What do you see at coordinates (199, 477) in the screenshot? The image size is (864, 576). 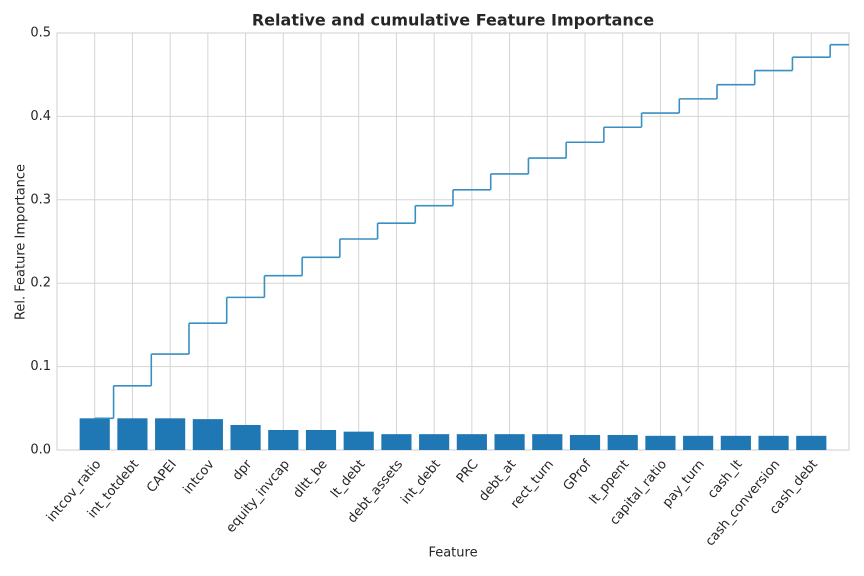 I see `x-tick-label: intcov` at bounding box center [199, 477].